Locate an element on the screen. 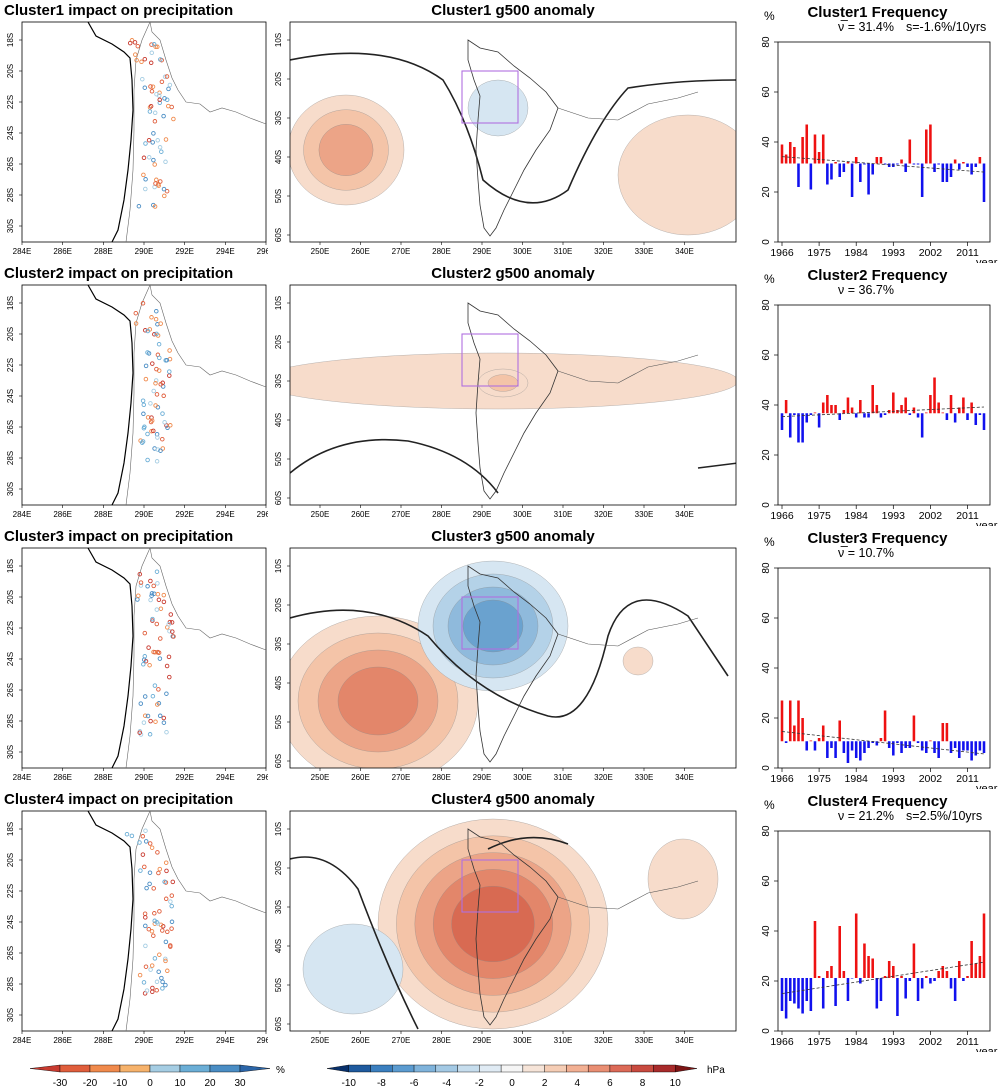 The image size is (998, 1090). precip-ytick-label: 28S is located at coordinates (10, 195).